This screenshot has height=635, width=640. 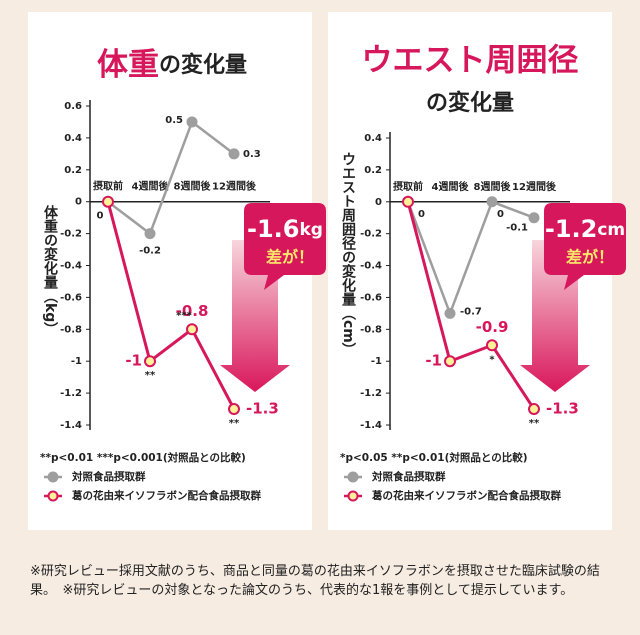 I want to click on data-label: 0.3, so click(x=252, y=154).